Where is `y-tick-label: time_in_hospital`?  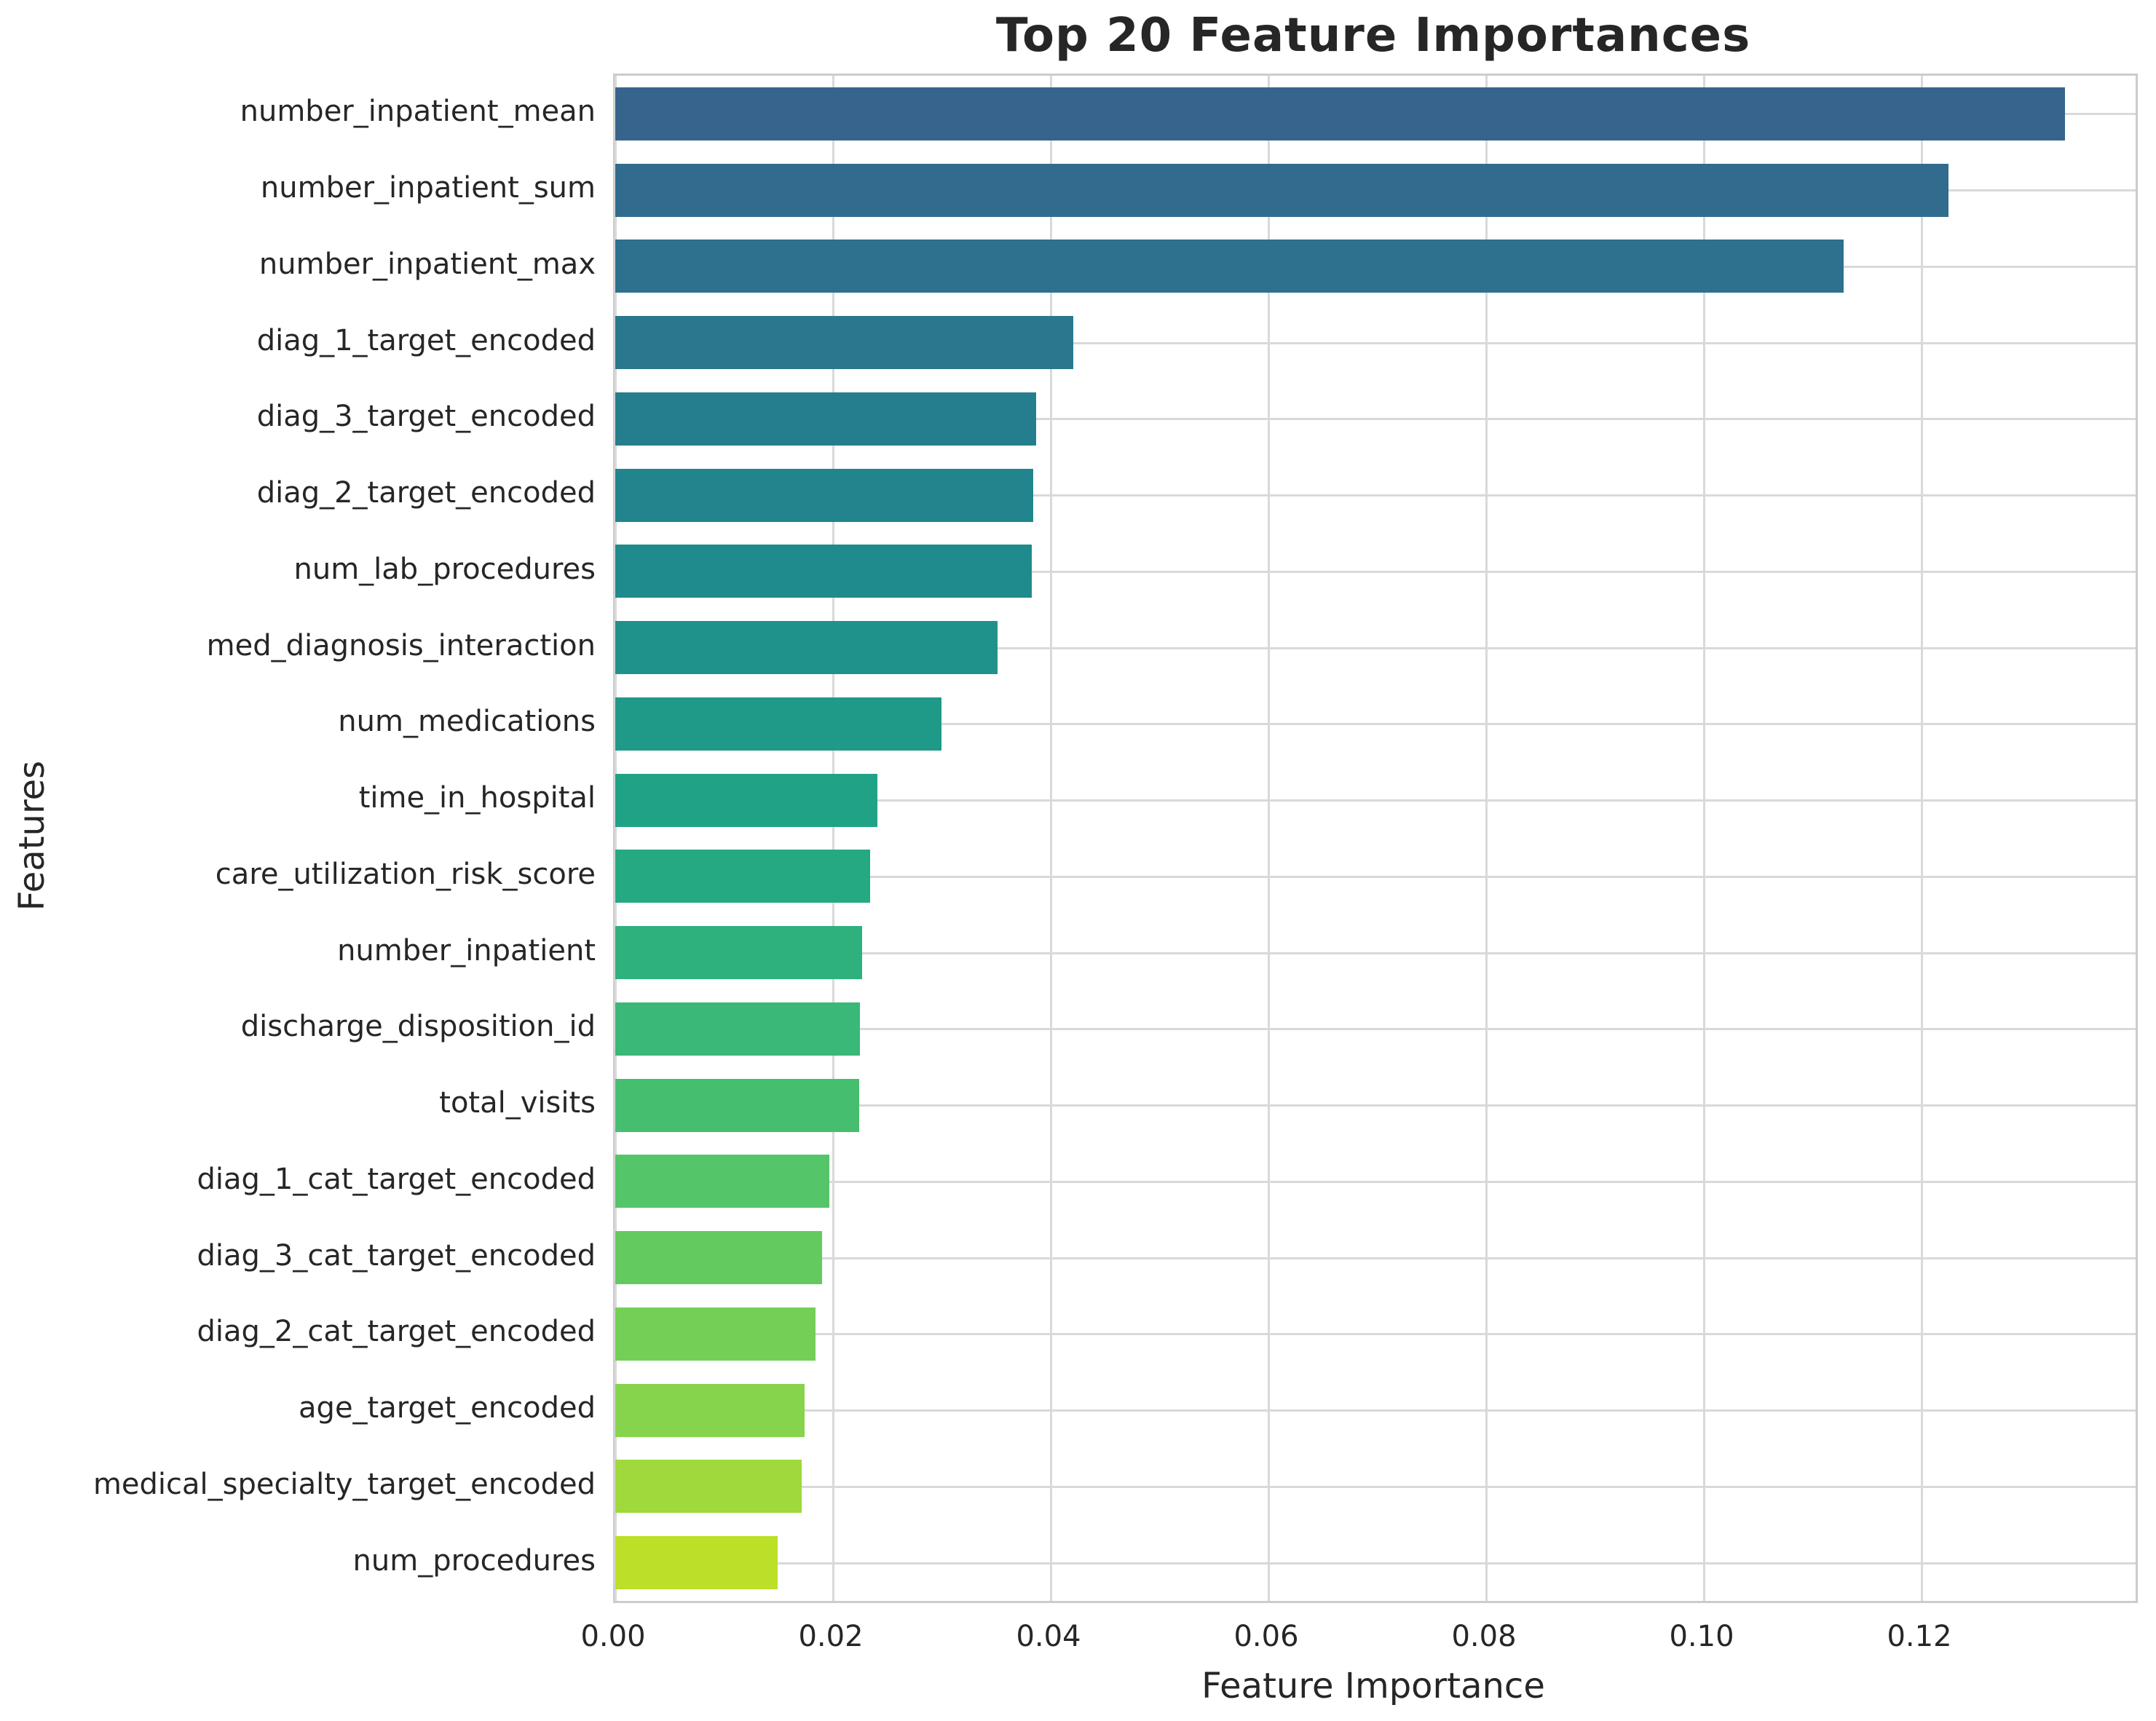
y-tick-label: time_in_hospital is located at coordinates (477, 798).